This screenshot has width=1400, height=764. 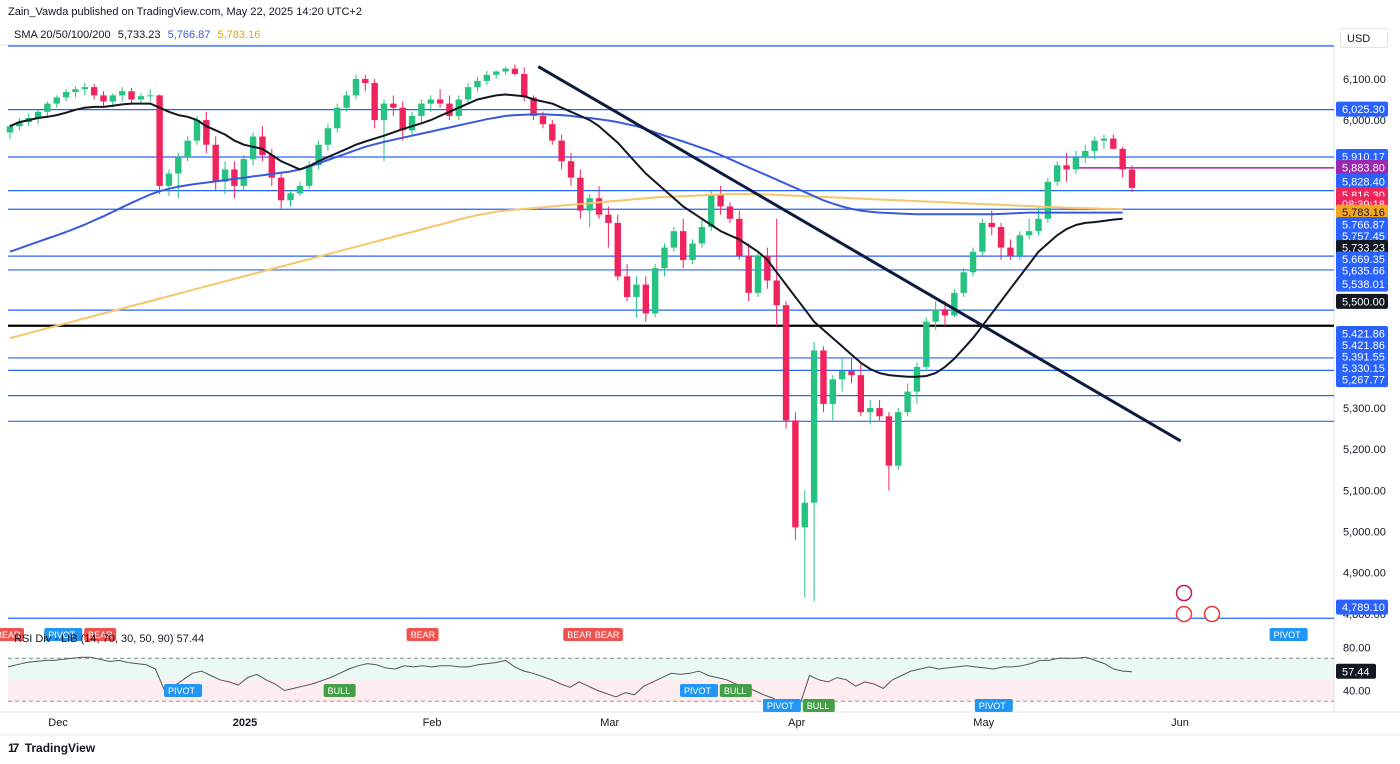 I want to click on rsi-legend-label: RSI Div - LIB (14, 70, 30, 50, 90), so click(x=94, y=639).